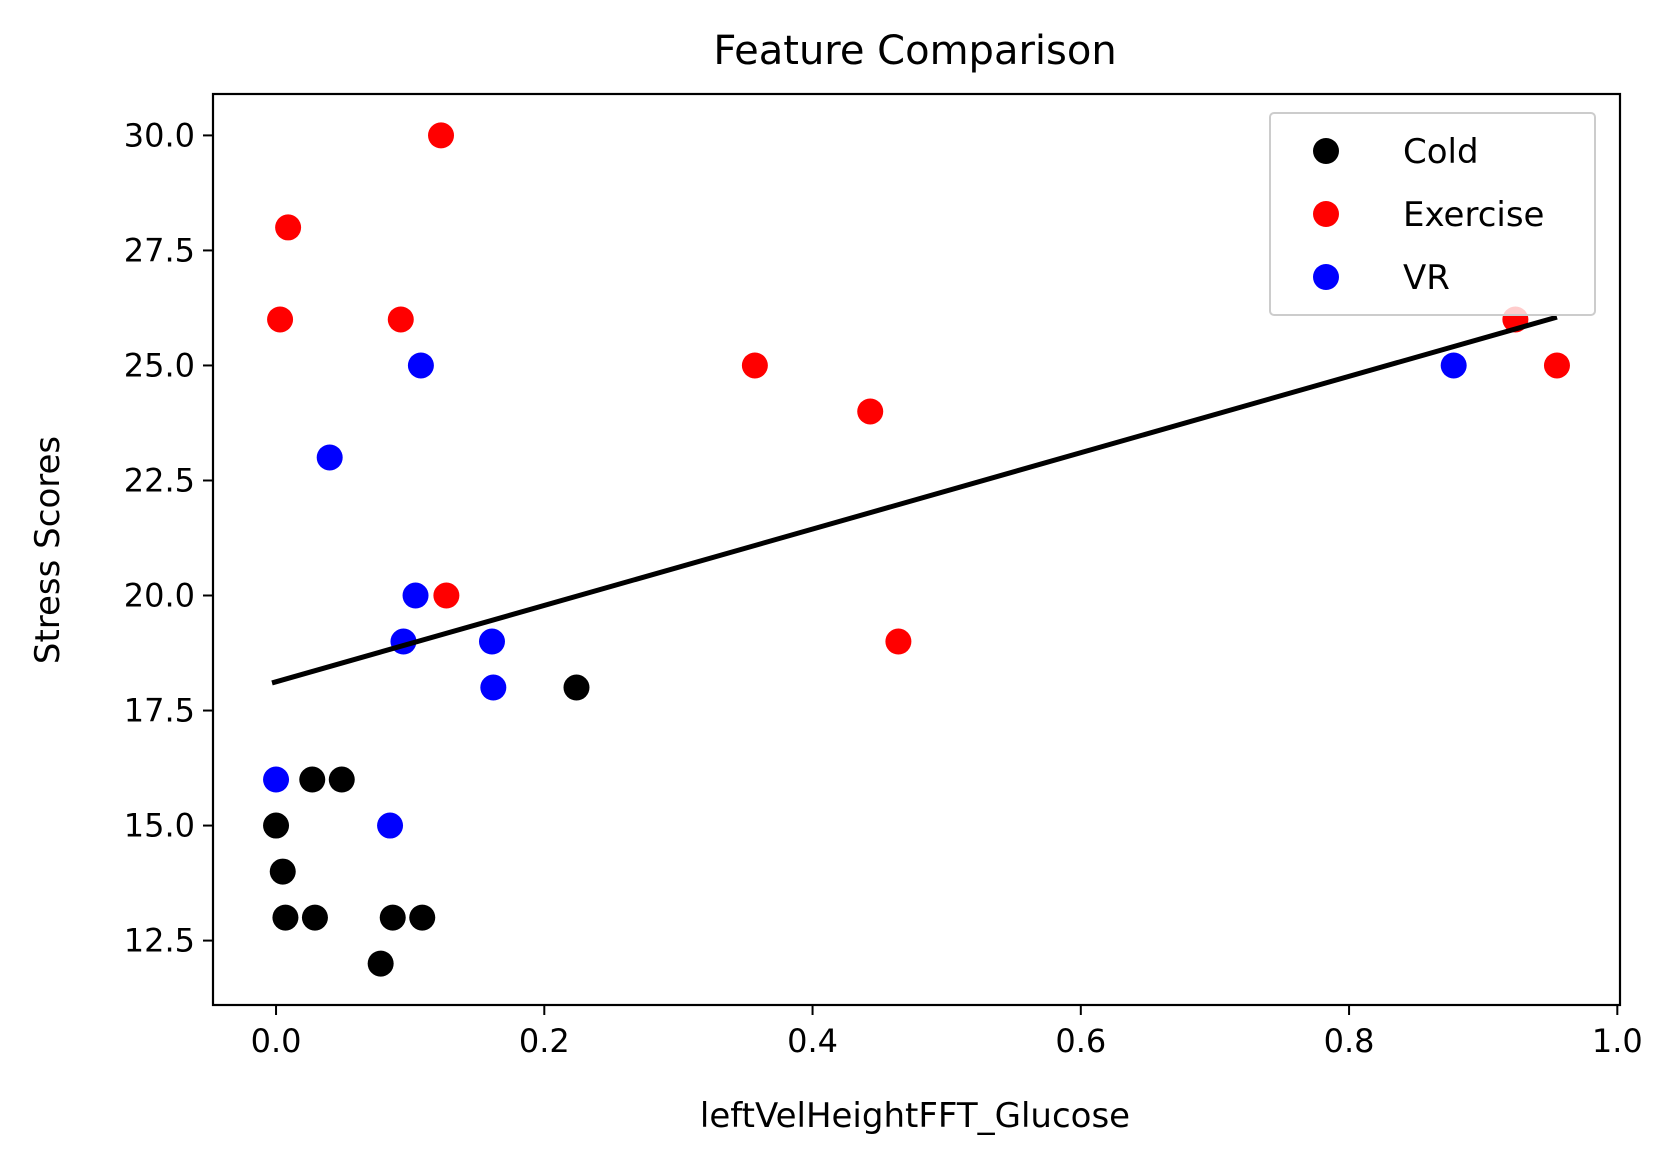 Image resolution: width=1666 pixels, height=1159 pixels. I want to click on y-tick-label: 22.5, so click(159, 480).